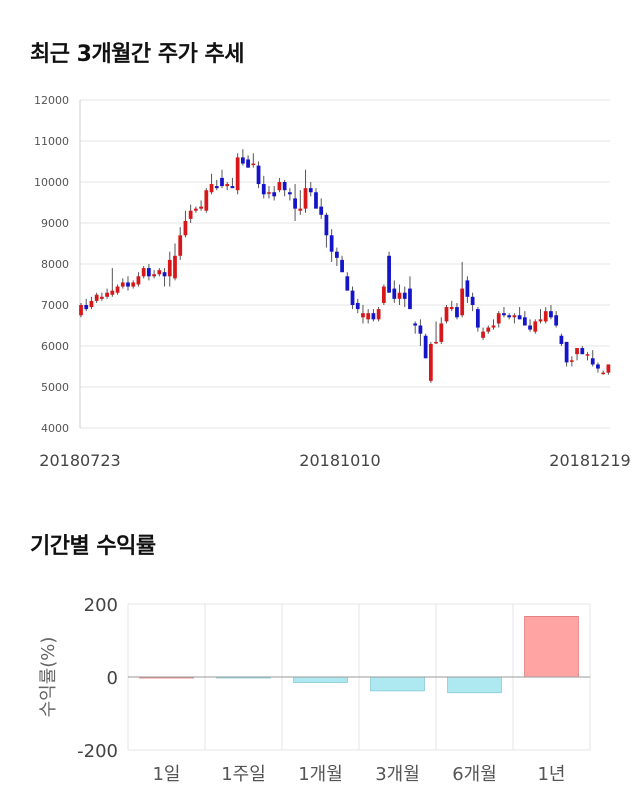 The height and width of the screenshot is (810, 640). Describe the element at coordinates (551, 774) in the screenshot. I see `returns-category-label: 1년` at that location.